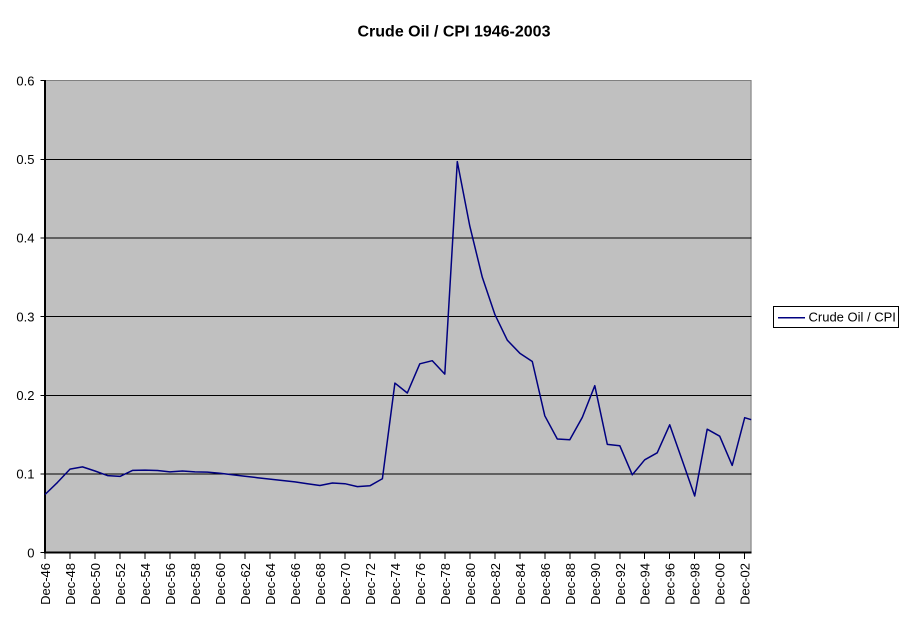 The height and width of the screenshot is (628, 908). What do you see at coordinates (120, 584) in the screenshot?
I see `svg-text: Dec-52` at bounding box center [120, 584].